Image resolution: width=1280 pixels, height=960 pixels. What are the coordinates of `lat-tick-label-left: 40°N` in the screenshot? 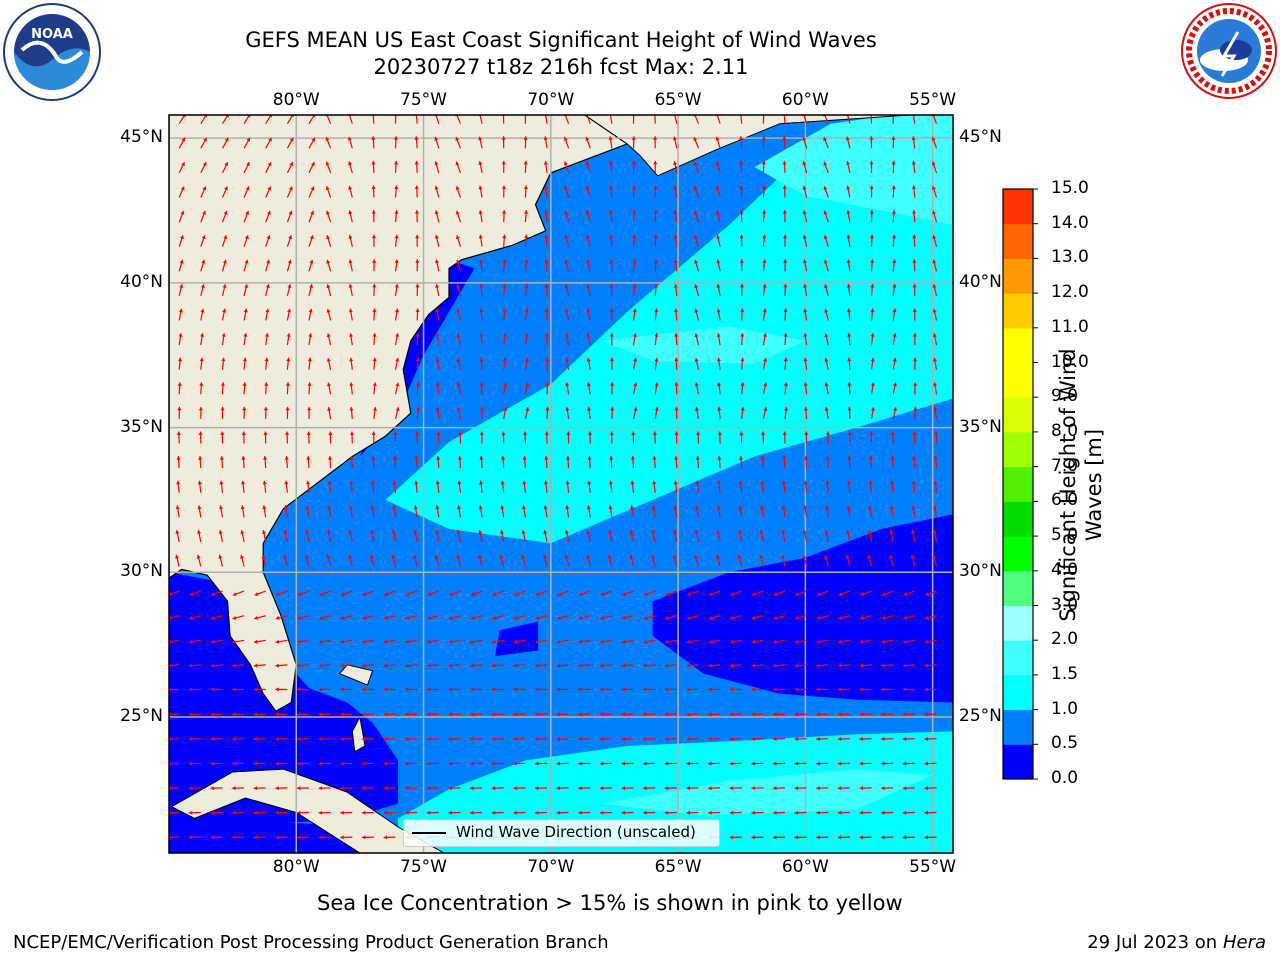 It's located at (141, 281).